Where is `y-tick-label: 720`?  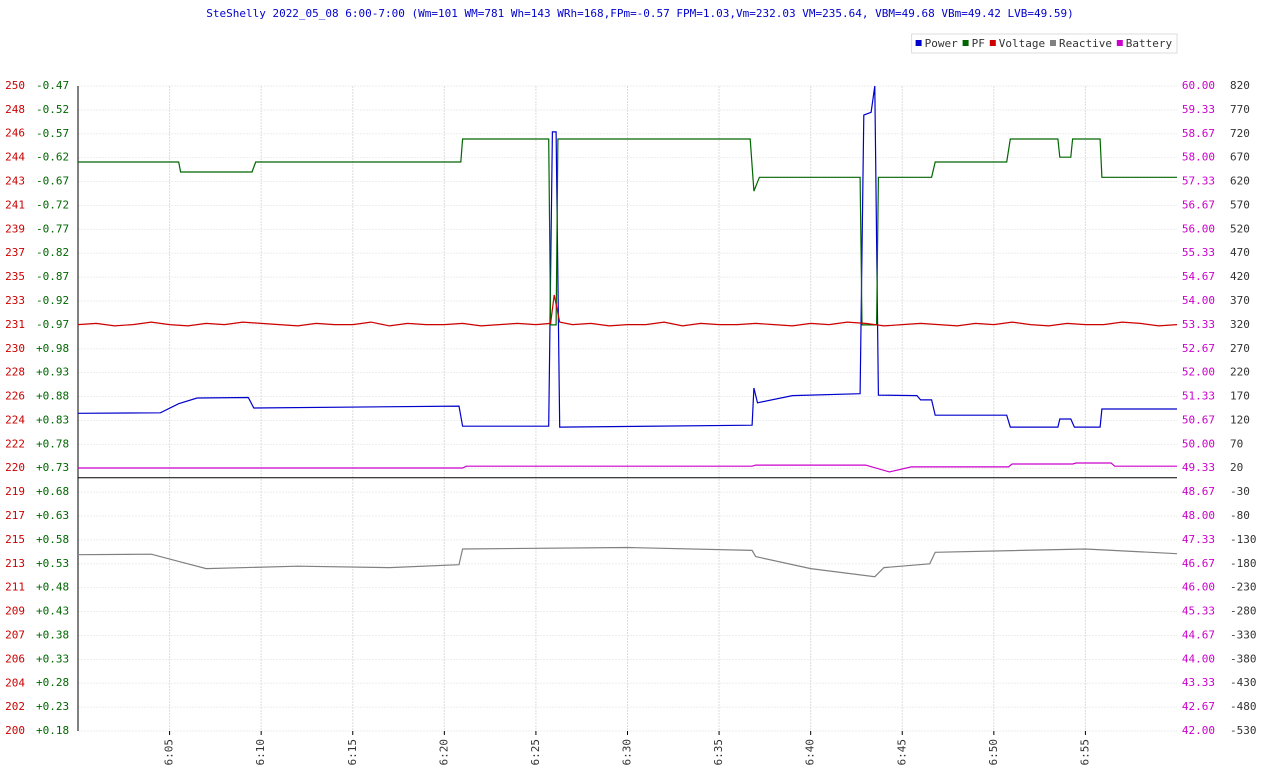 y-tick-label: 720 is located at coordinates (1240, 133).